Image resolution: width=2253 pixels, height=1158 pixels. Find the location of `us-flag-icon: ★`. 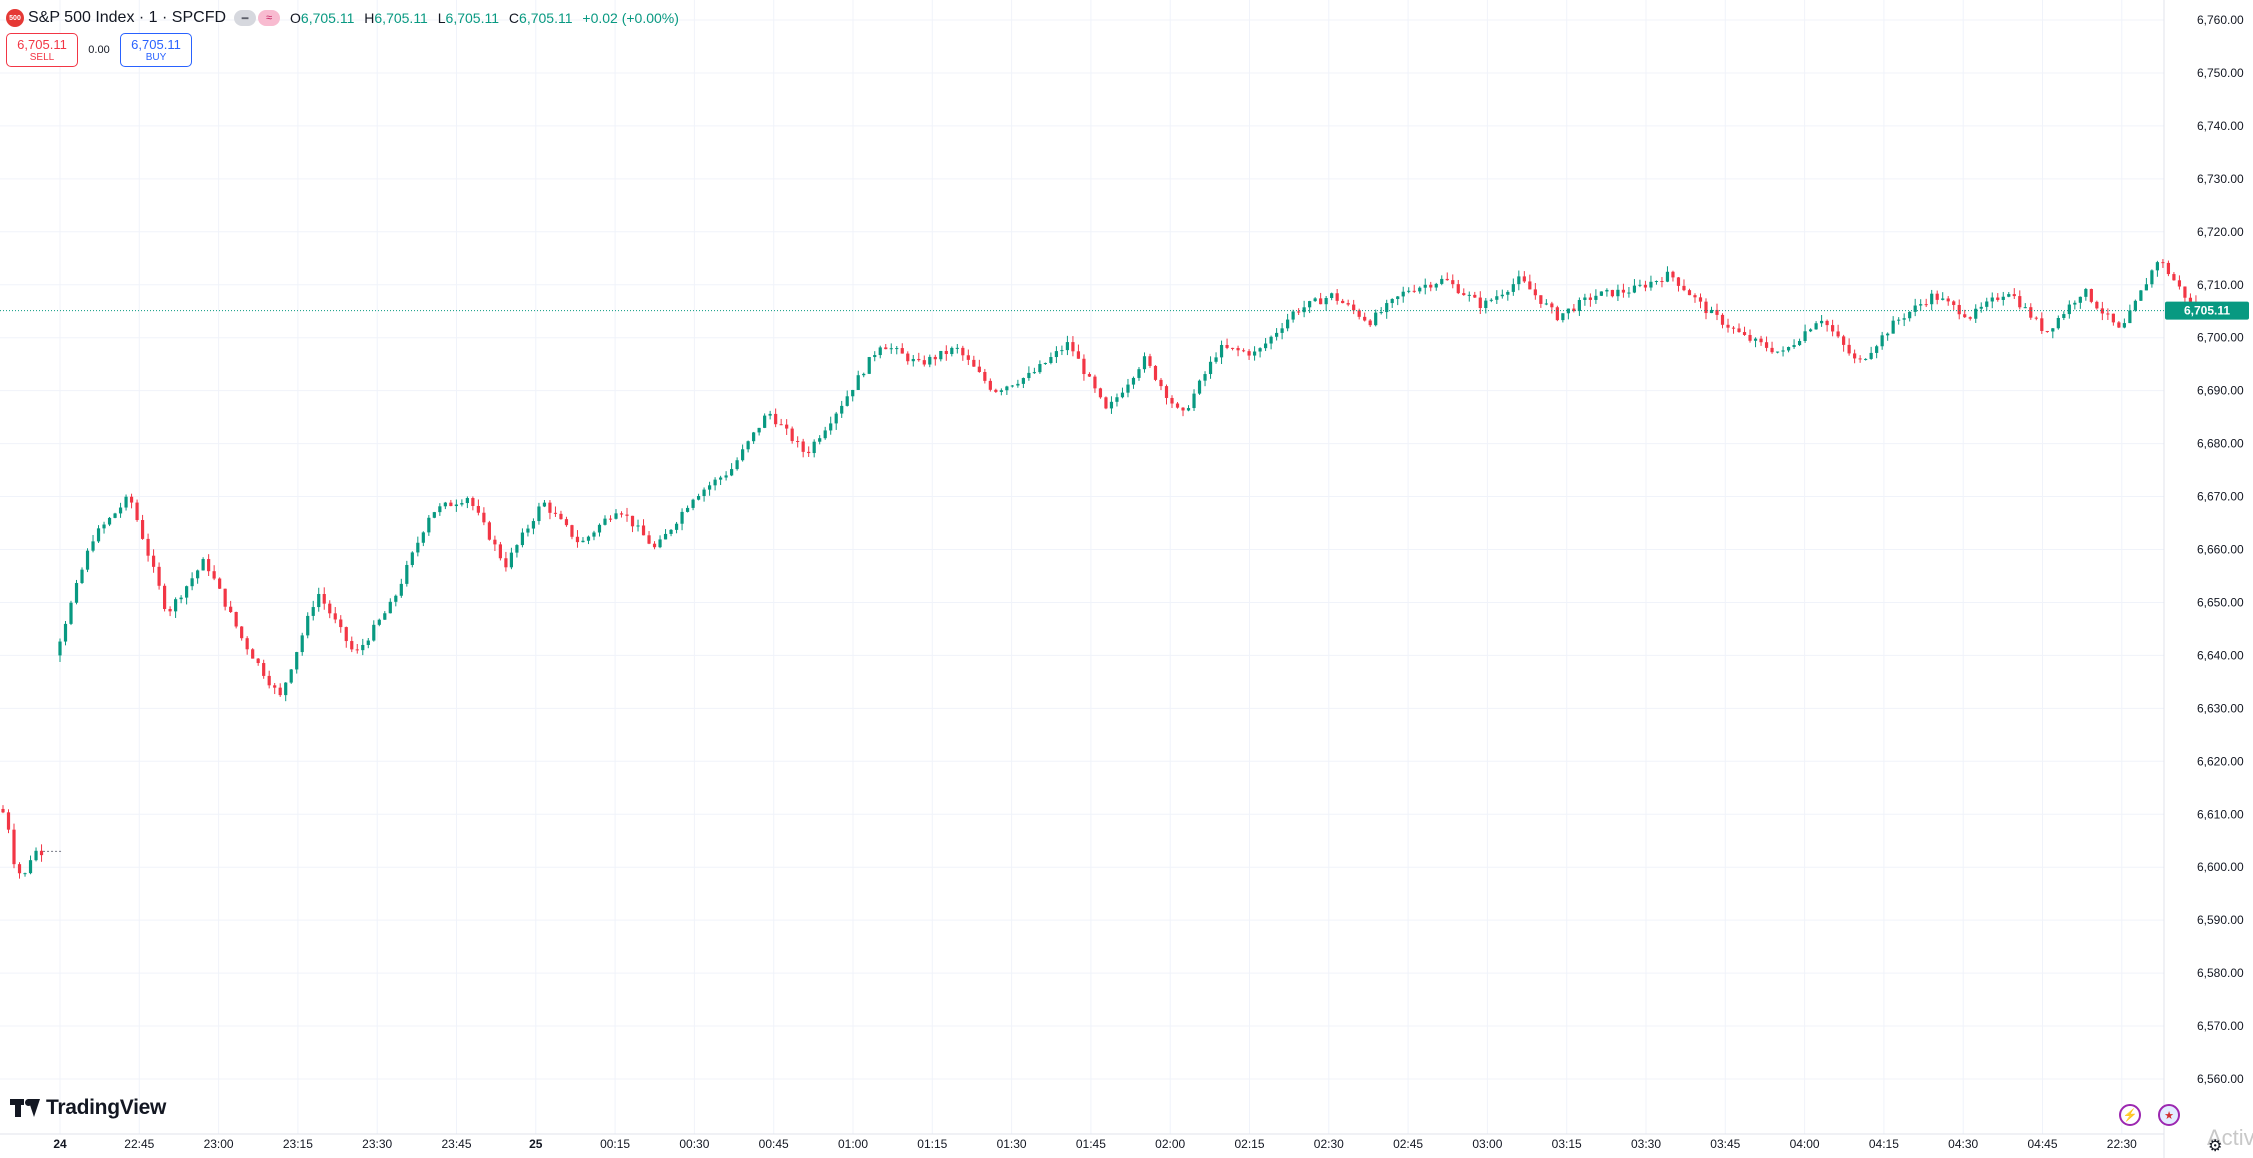

us-flag-icon: ★ is located at coordinates (2169, 1115).